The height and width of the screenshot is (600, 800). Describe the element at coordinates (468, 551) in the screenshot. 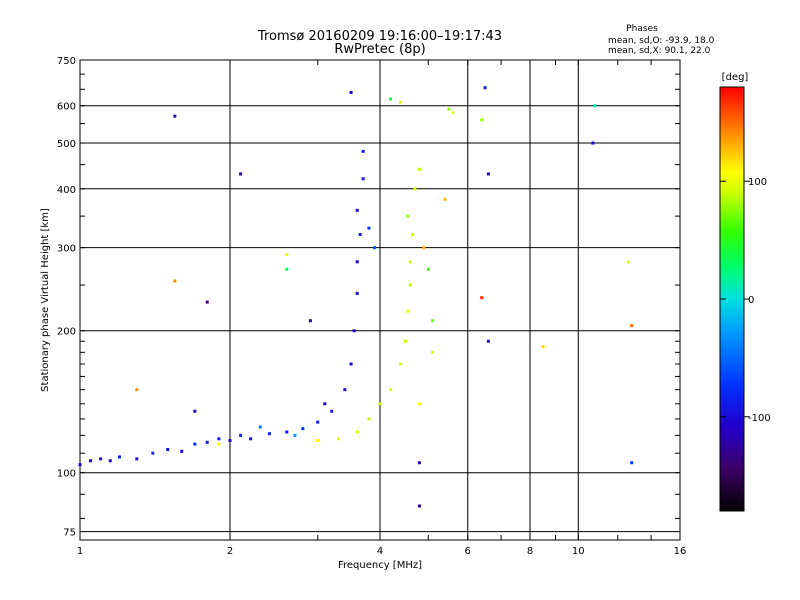

I see `x-tick-label: 6` at that location.